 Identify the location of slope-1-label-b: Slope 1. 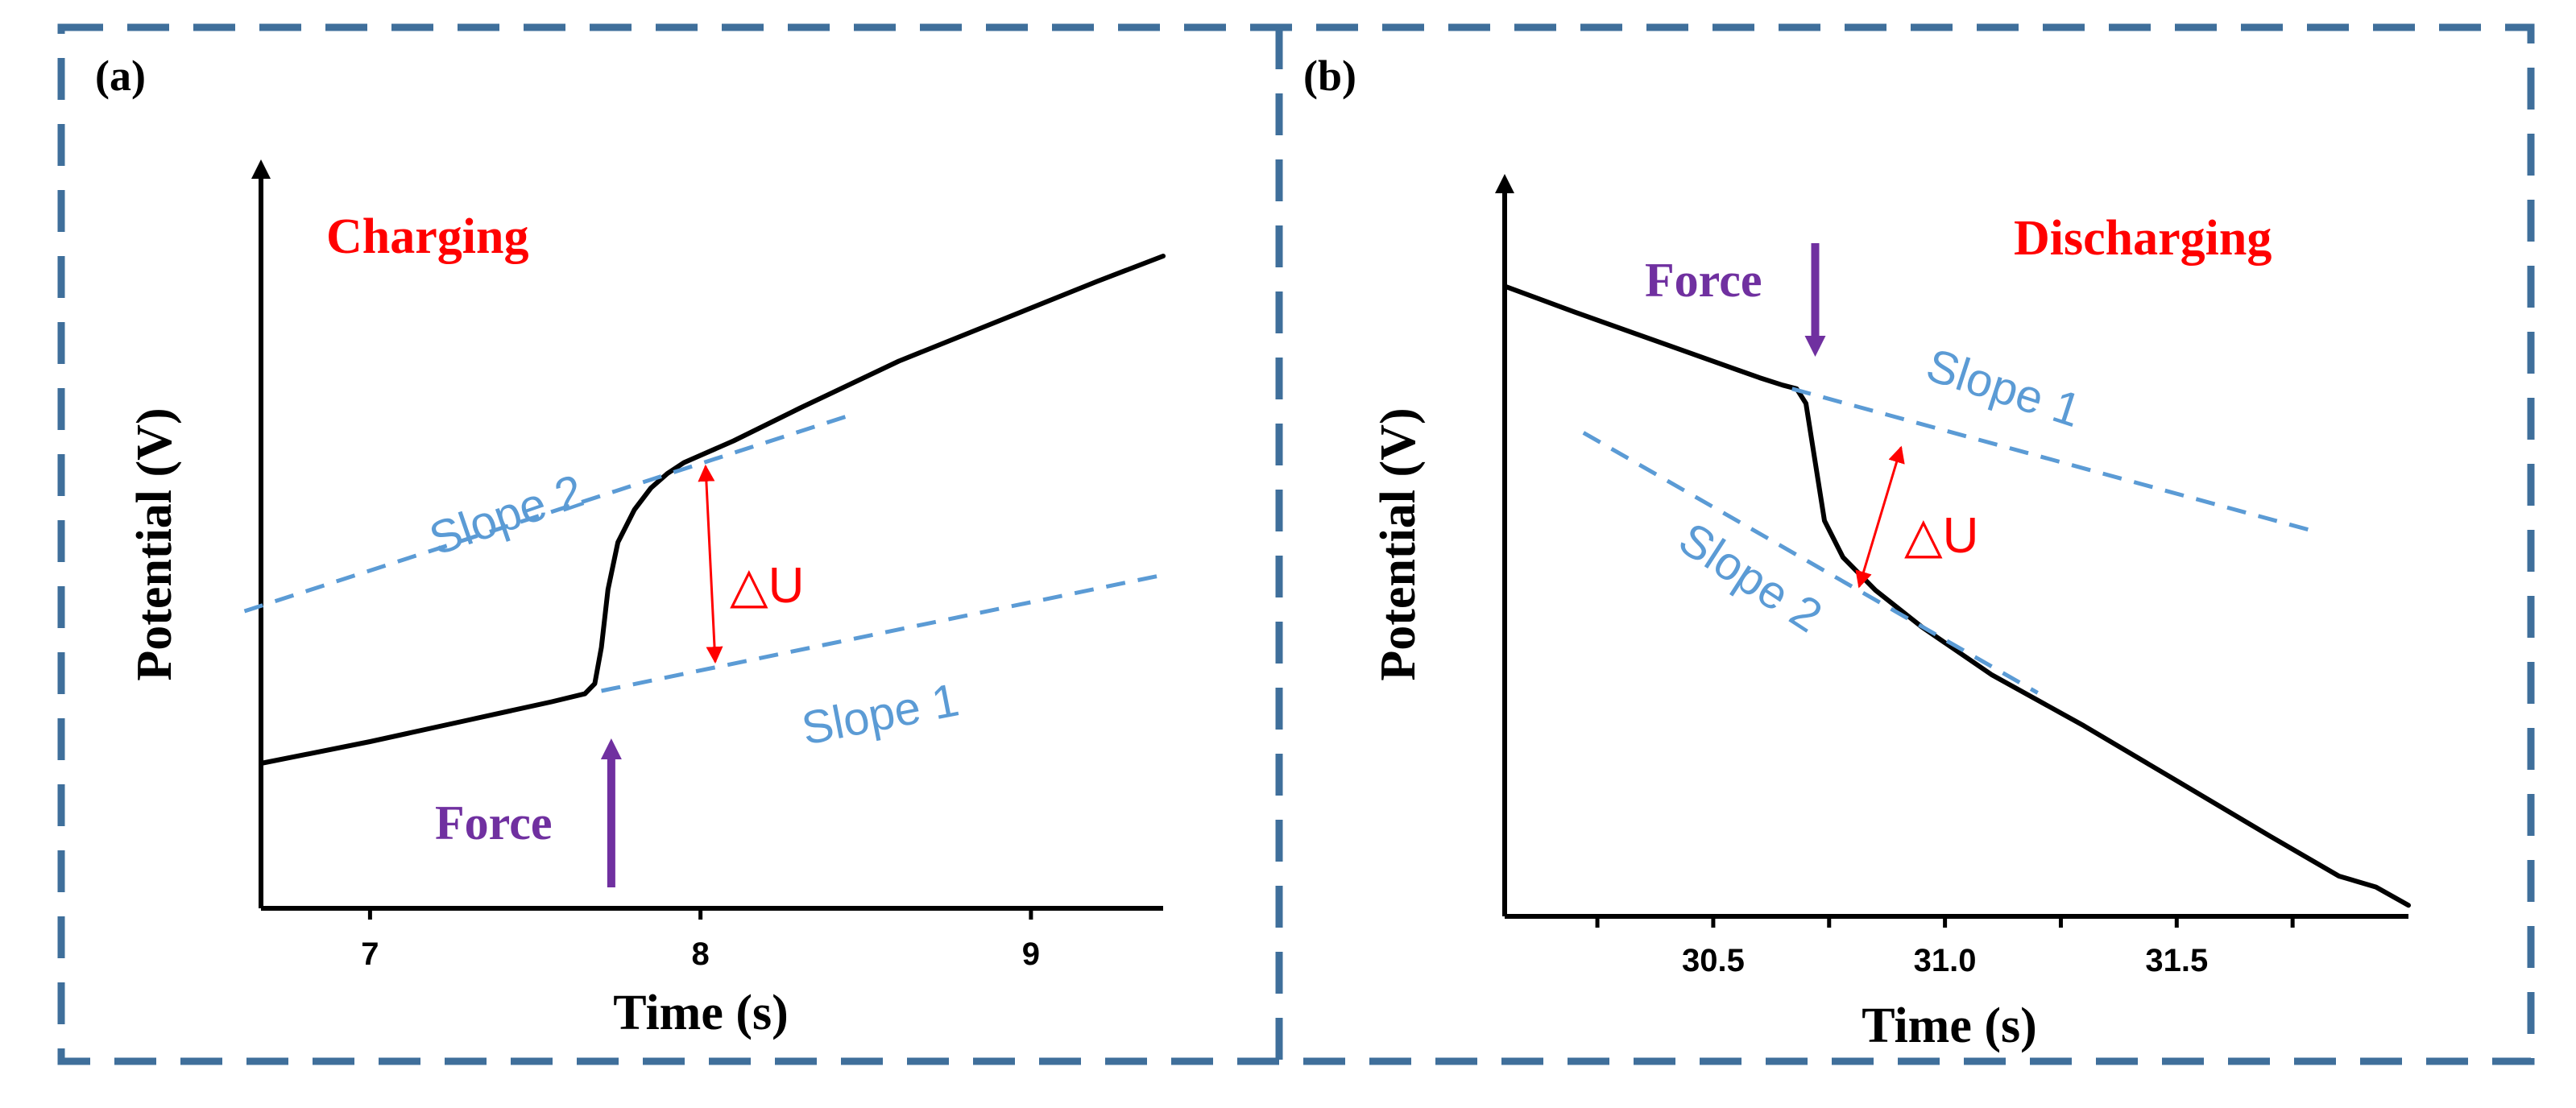
(2003, 388).